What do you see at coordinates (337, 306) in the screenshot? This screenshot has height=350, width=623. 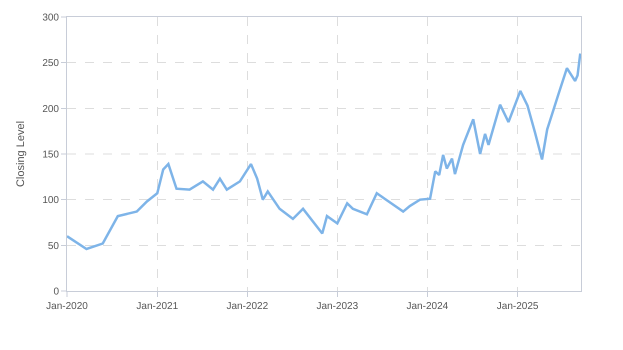 I see `x-tick-label: Jan-2023` at bounding box center [337, 306].